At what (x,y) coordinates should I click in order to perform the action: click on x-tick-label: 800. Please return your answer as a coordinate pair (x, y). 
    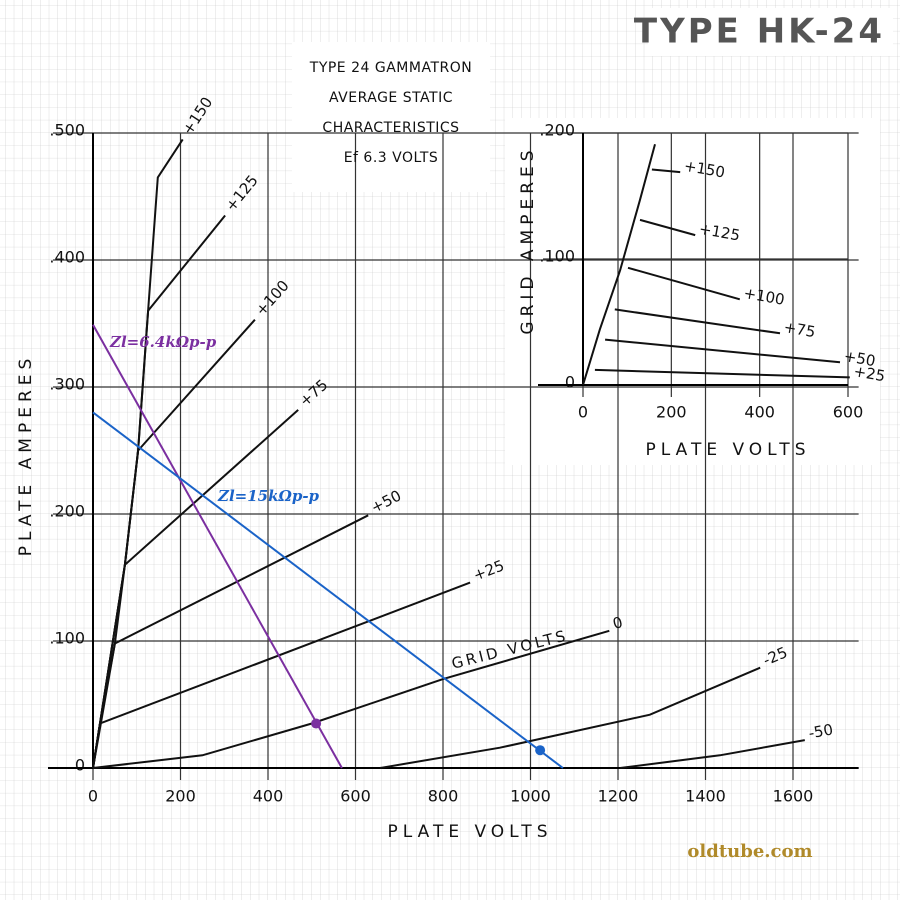
    Looking at the image, I should click on (443, 796).